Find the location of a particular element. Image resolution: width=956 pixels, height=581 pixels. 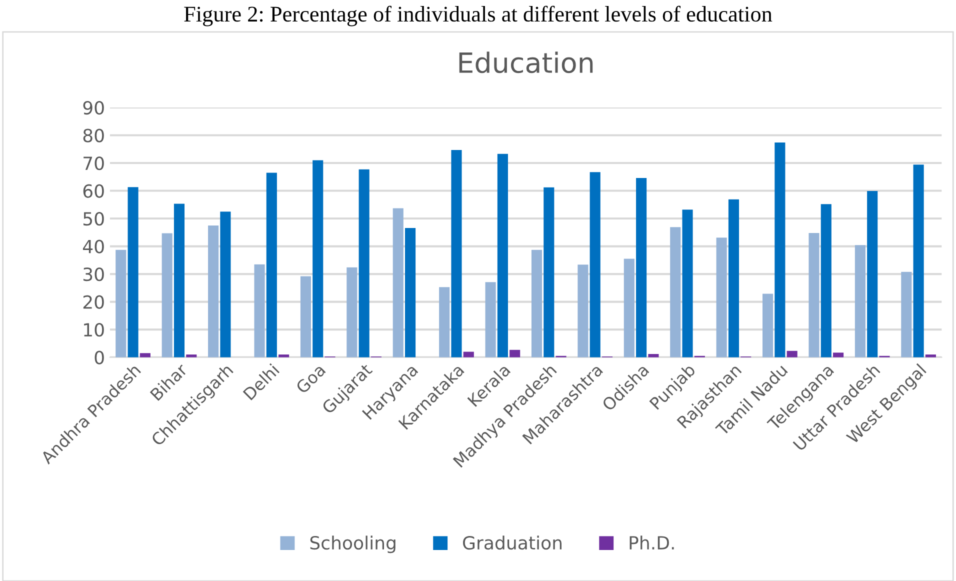

y-tick-label: 50 is located at coordinates (93, 219).